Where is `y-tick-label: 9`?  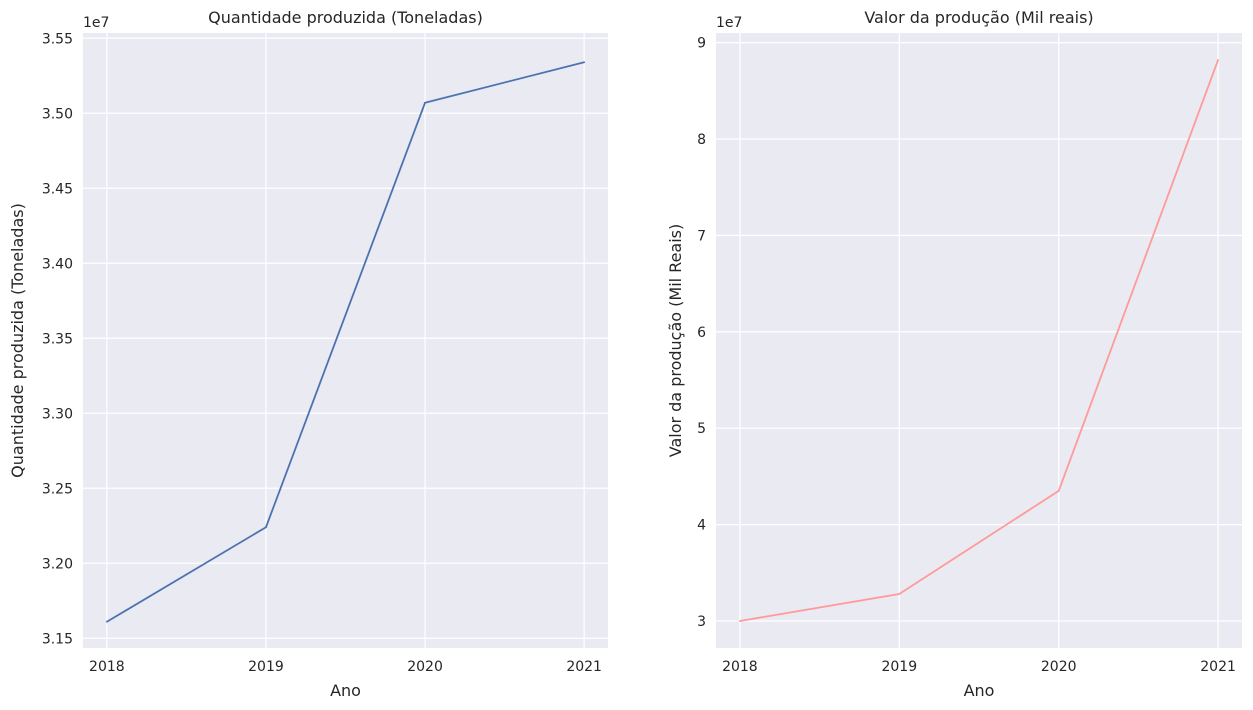 y-tick-label: 9 is located at coordinates (701, 44).